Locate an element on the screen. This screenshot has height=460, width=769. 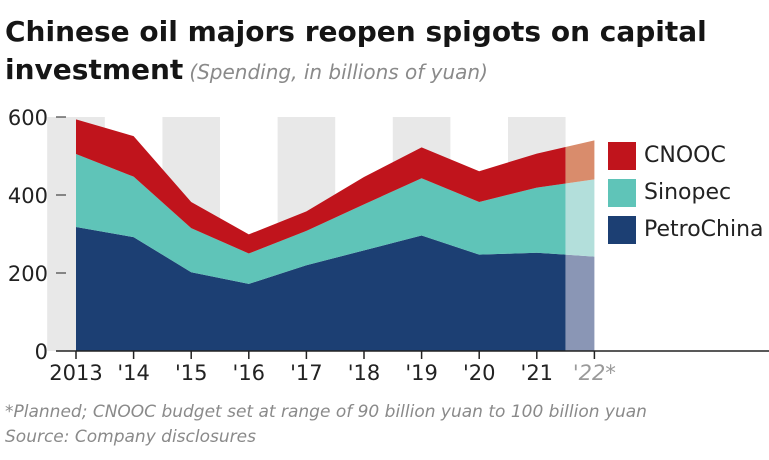
area-planned-cnooc is located at coordinates (580, 162).